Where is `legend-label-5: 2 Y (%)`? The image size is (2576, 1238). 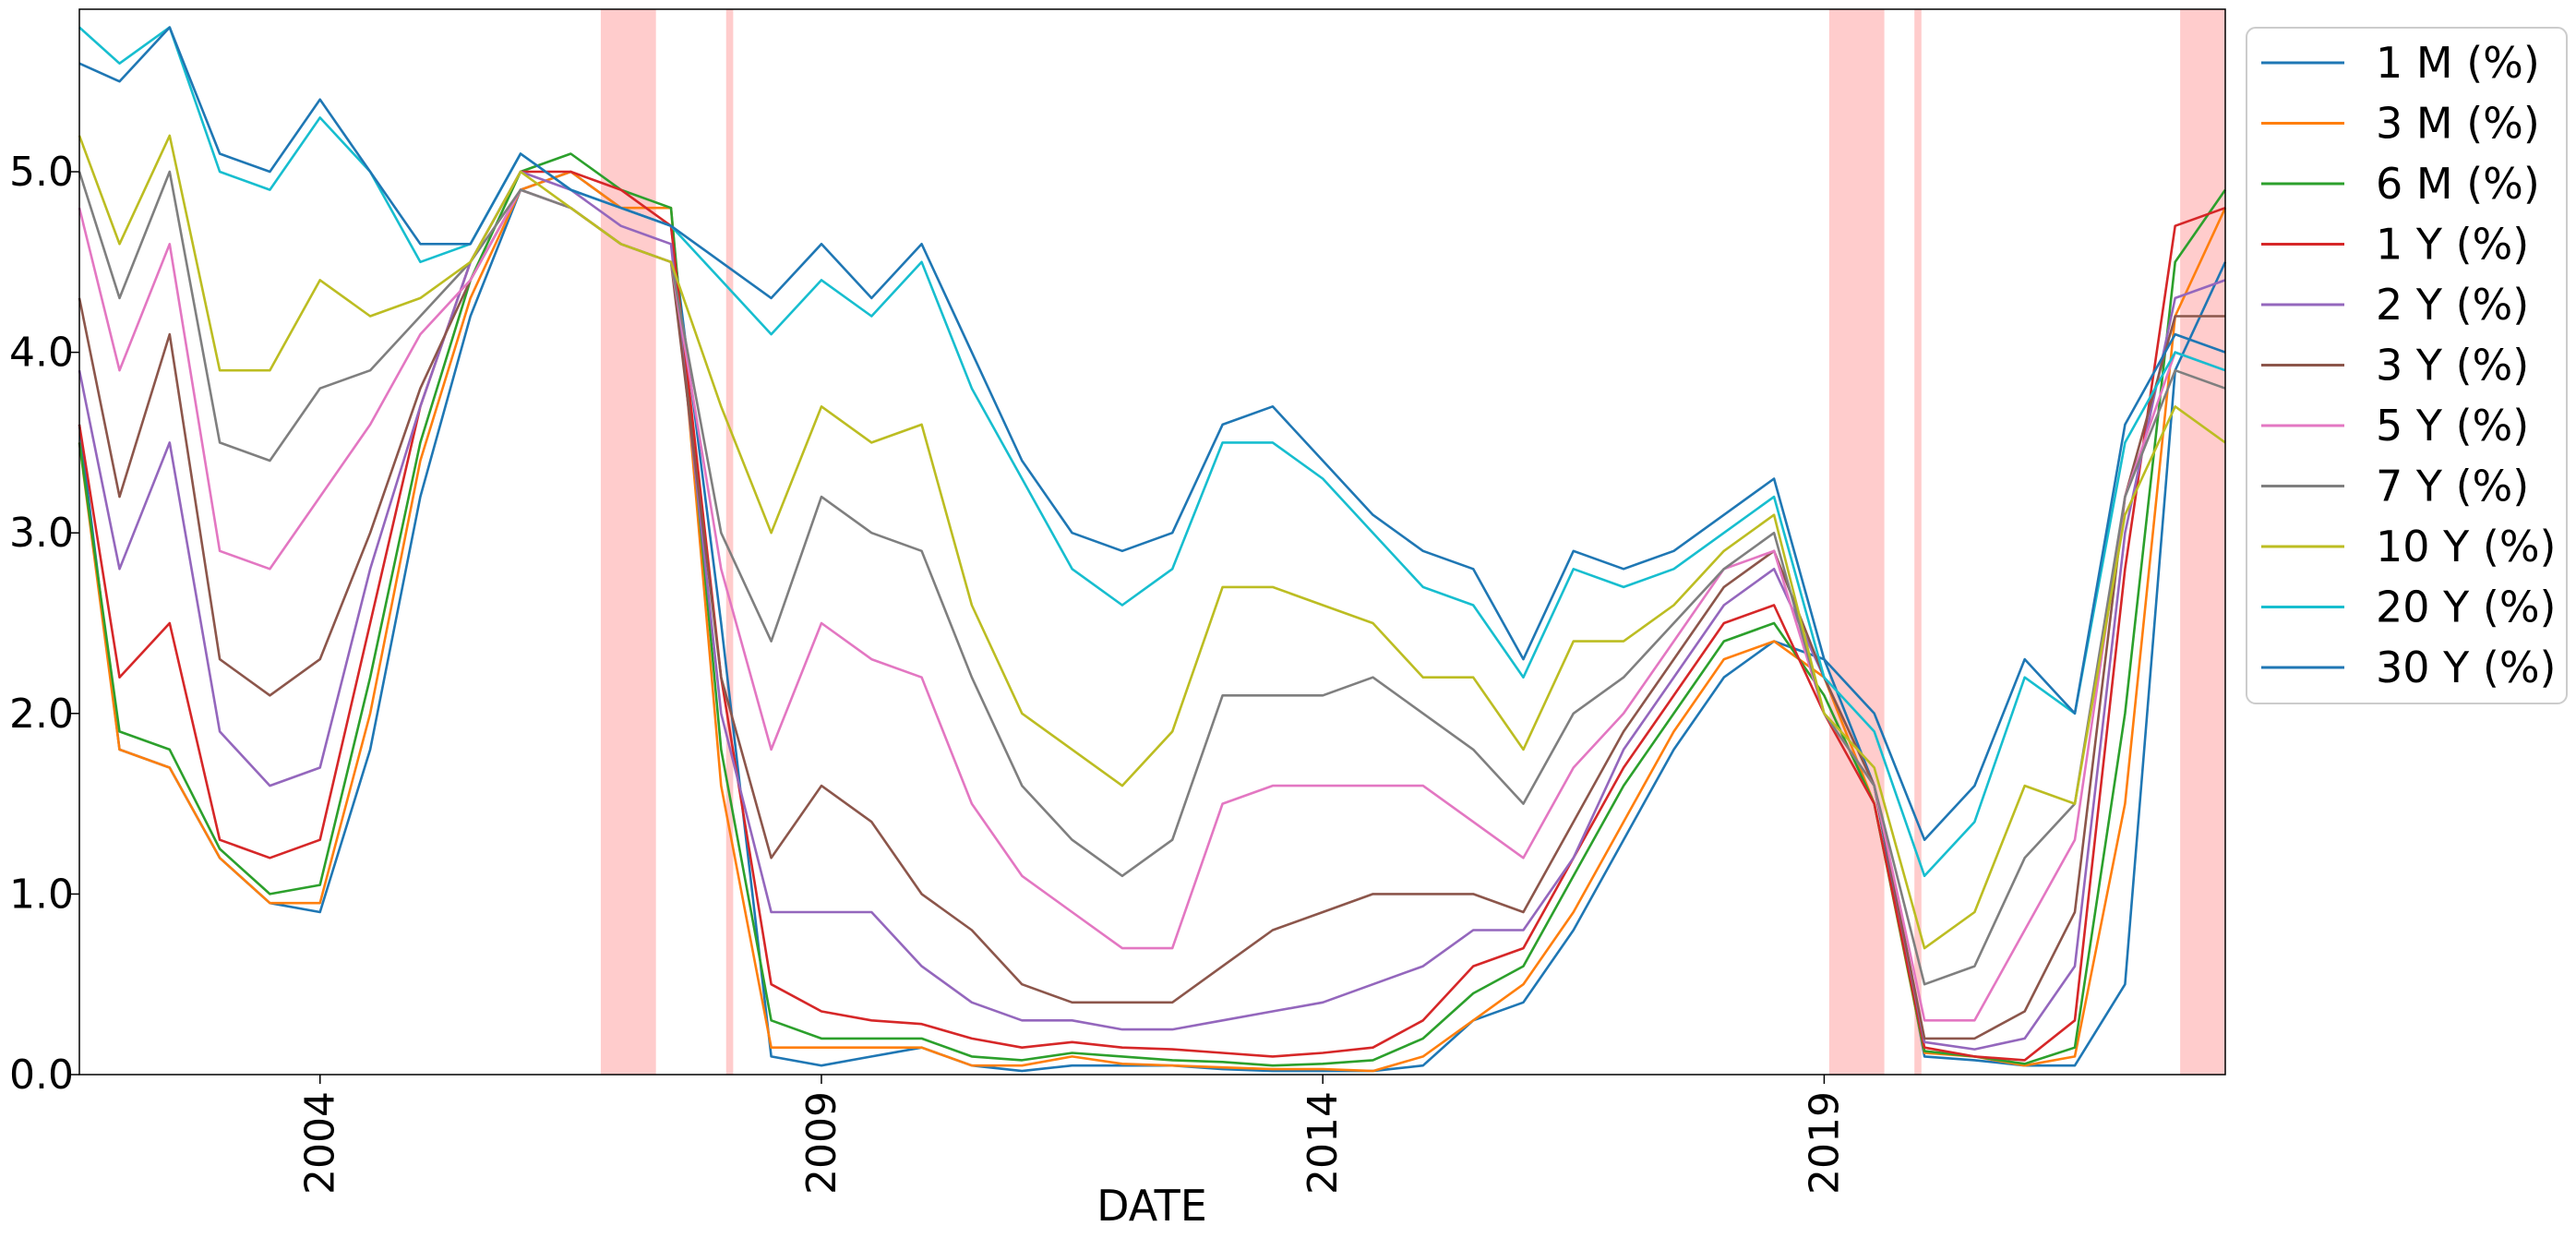
legend-label-5: 2 Y (%) is located at coordinates (2453, 305).